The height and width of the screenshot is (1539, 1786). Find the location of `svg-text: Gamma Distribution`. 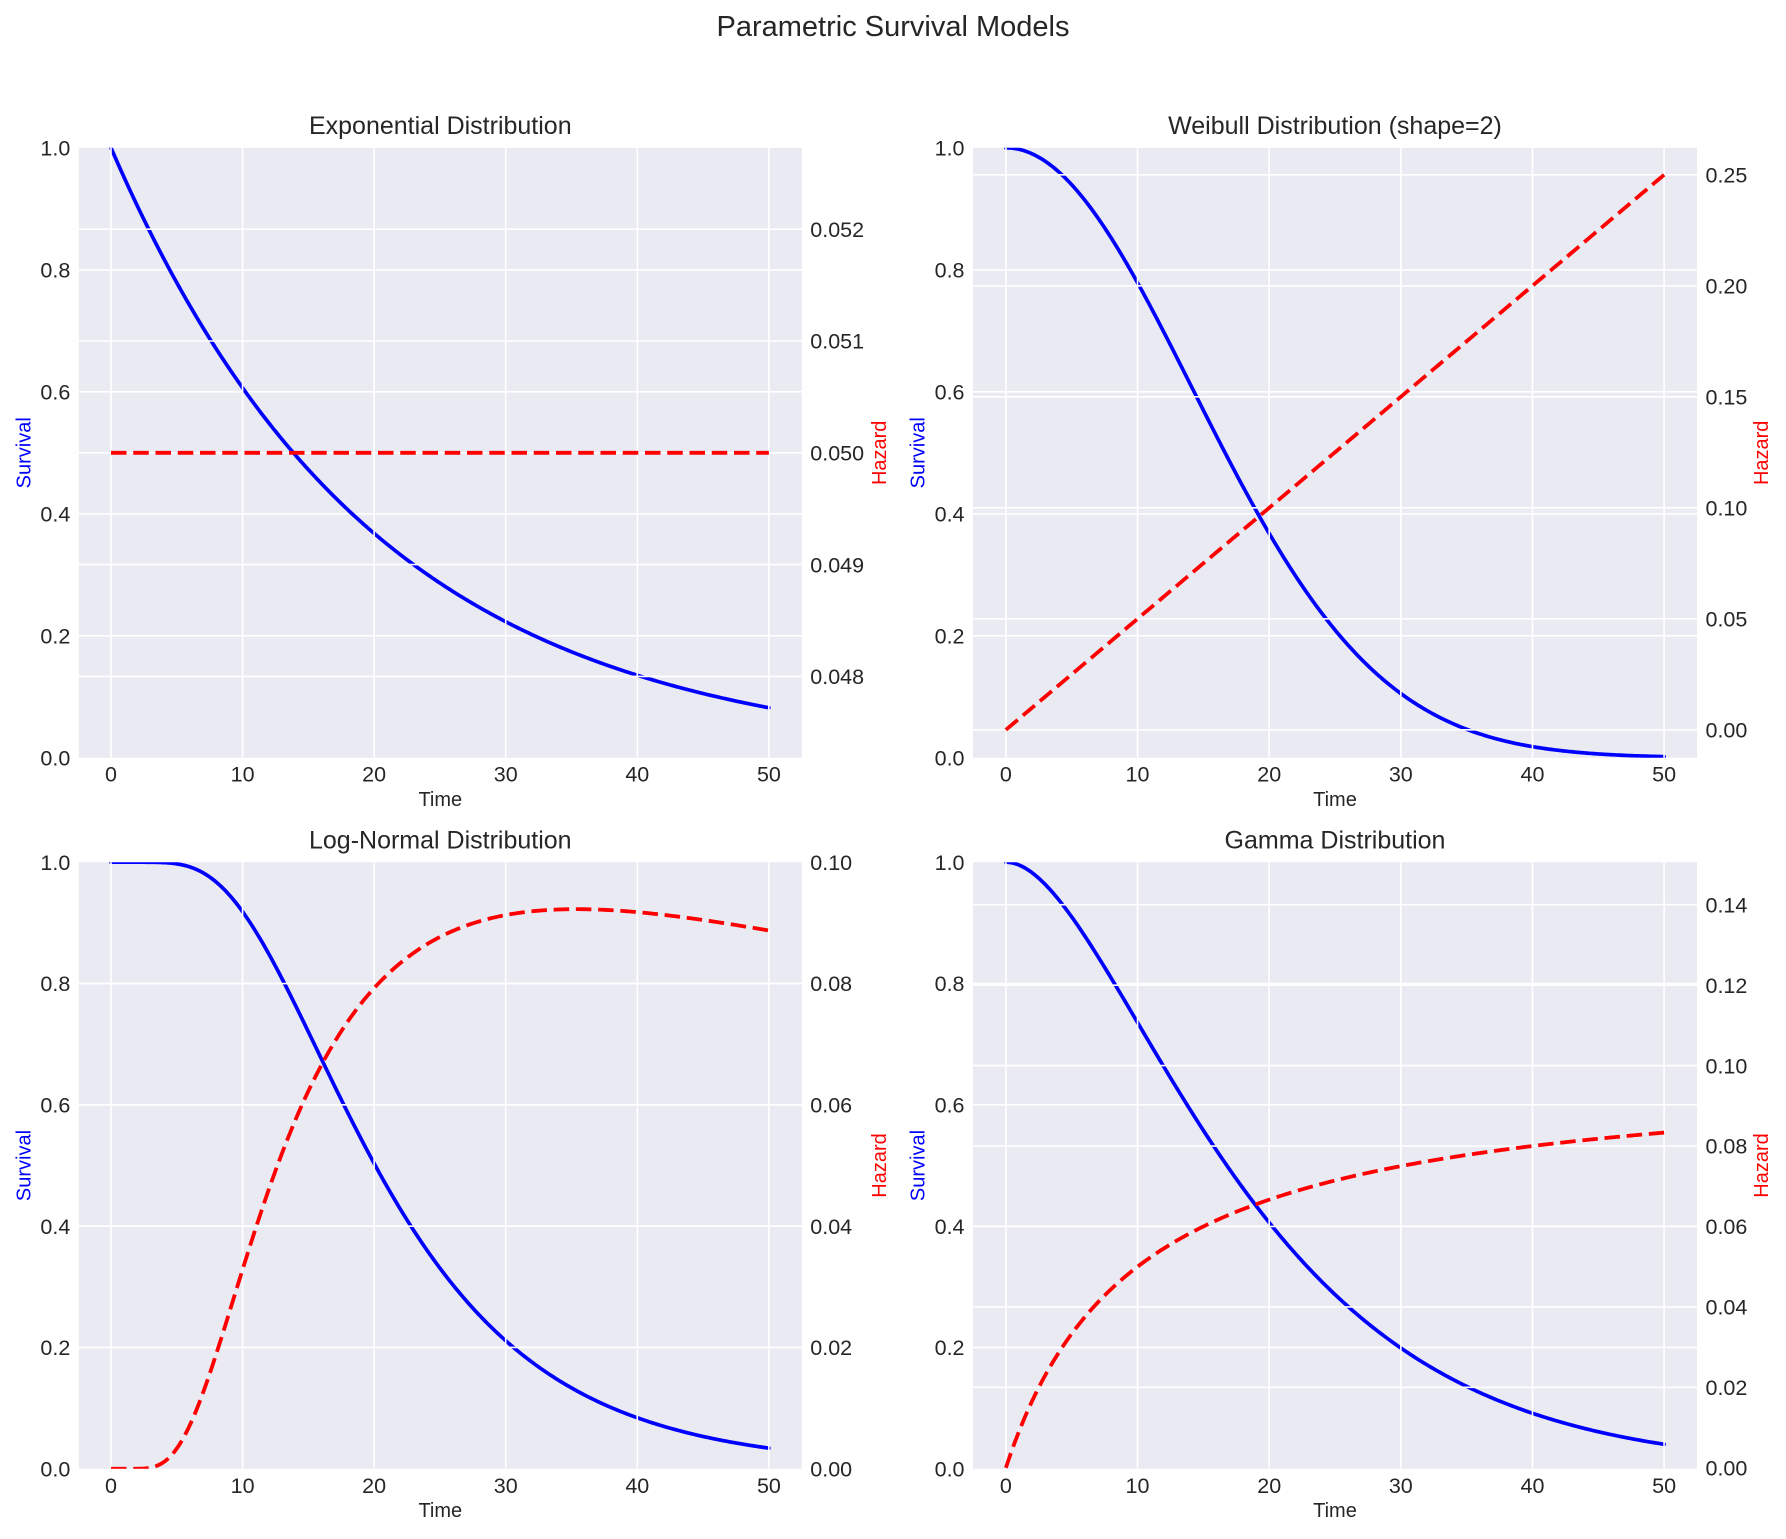

svg-text: Gamma Distribution is located at coordinates (1335, 840).